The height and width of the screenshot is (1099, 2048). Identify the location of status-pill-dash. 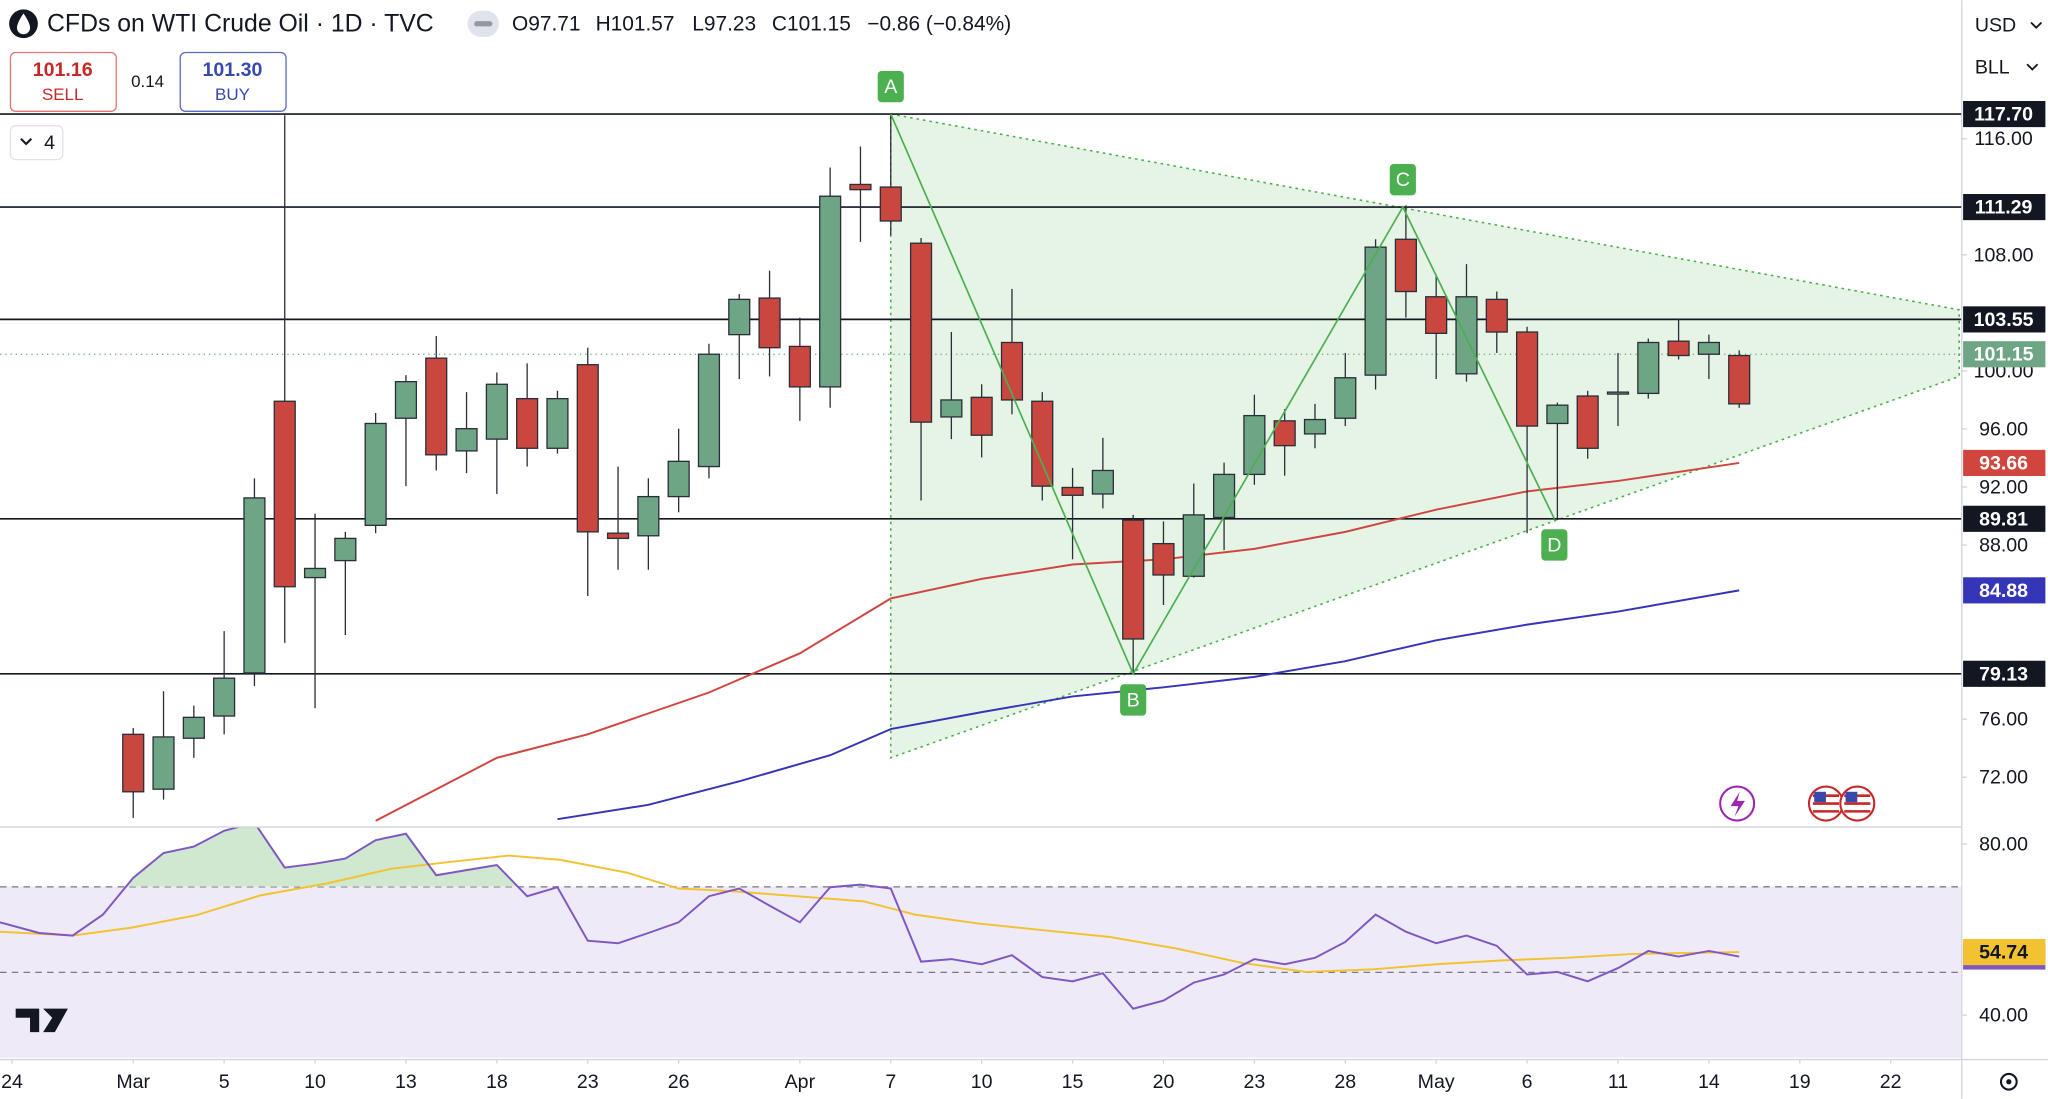
(483, 24).